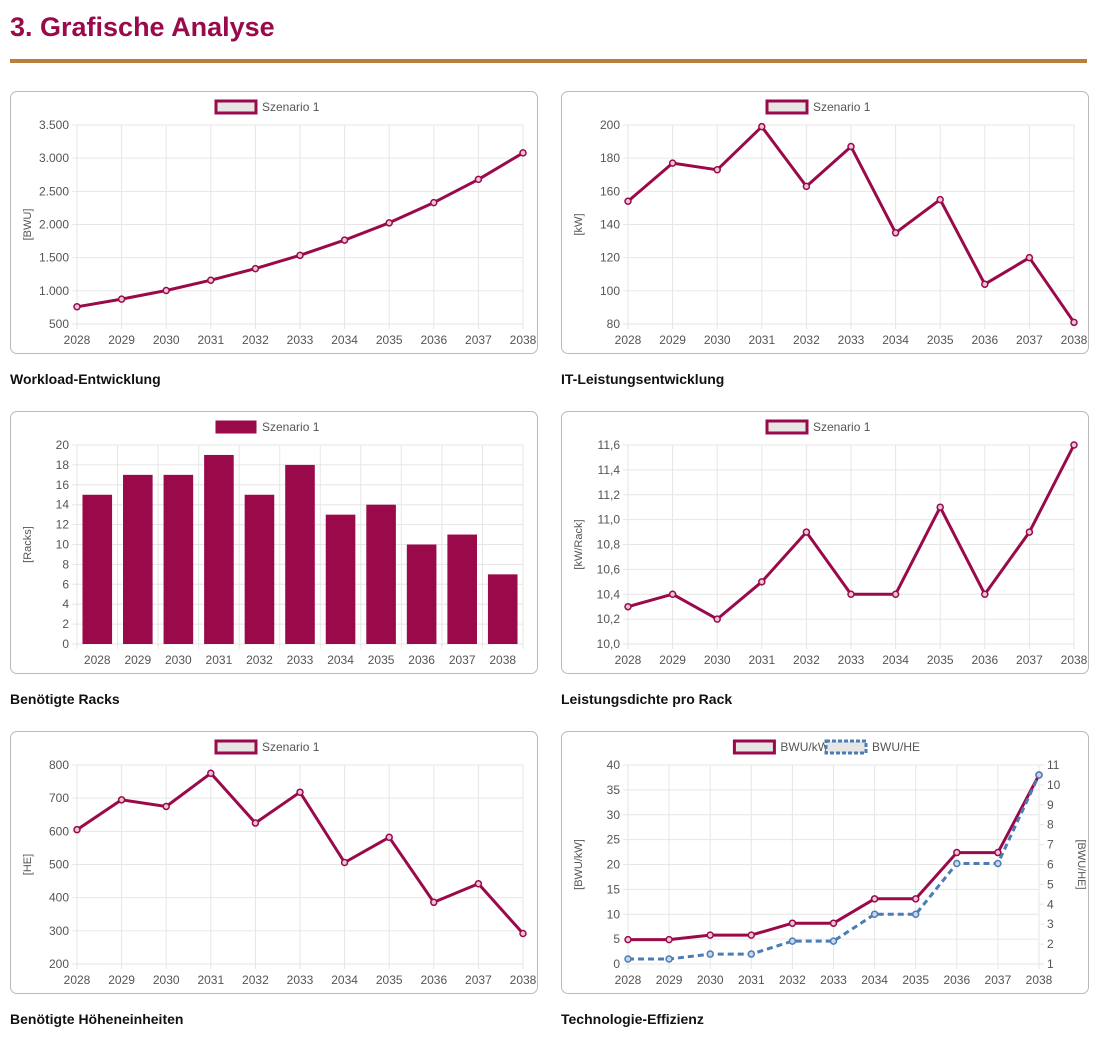  What do you see at coordinates (610, 158) in the screenshot?
I see `y-tick-label: 180` at bounding box center [610, 158].